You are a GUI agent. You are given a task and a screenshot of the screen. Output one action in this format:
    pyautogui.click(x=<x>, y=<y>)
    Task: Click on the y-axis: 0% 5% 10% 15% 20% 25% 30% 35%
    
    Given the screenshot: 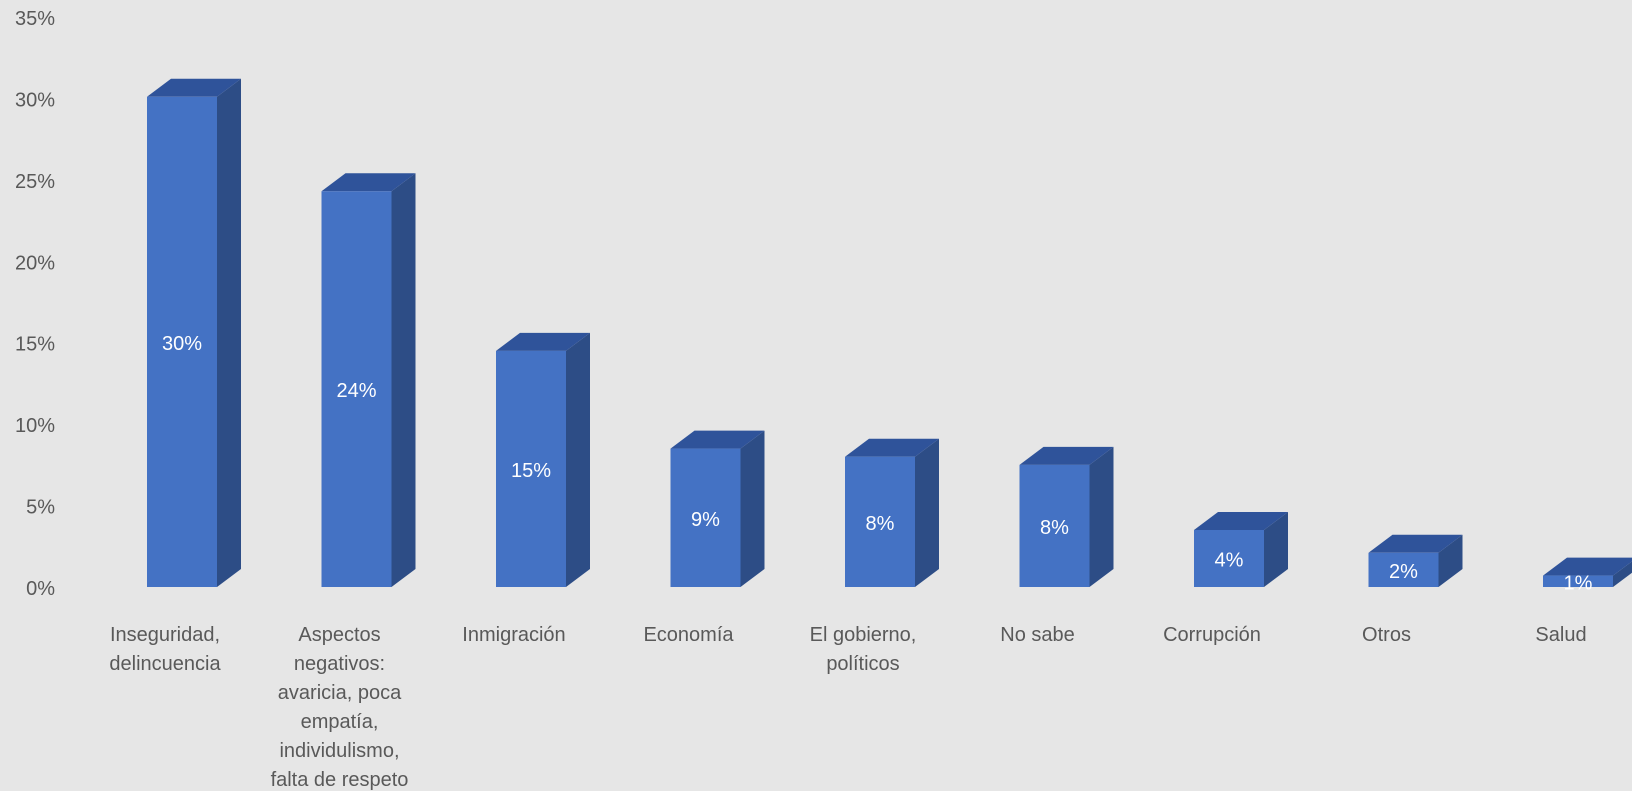 What is the action you would take?
    pyautogui.click(x=35, y=304)
    